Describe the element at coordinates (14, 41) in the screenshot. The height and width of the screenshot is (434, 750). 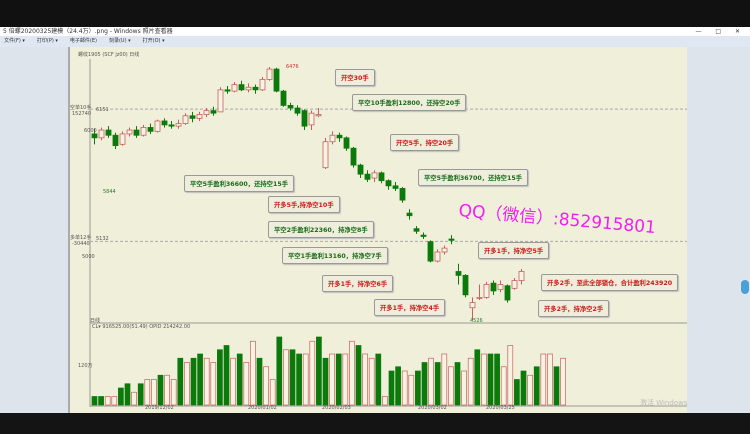
I see `menu-file: 文件(F) ▾` at that location.